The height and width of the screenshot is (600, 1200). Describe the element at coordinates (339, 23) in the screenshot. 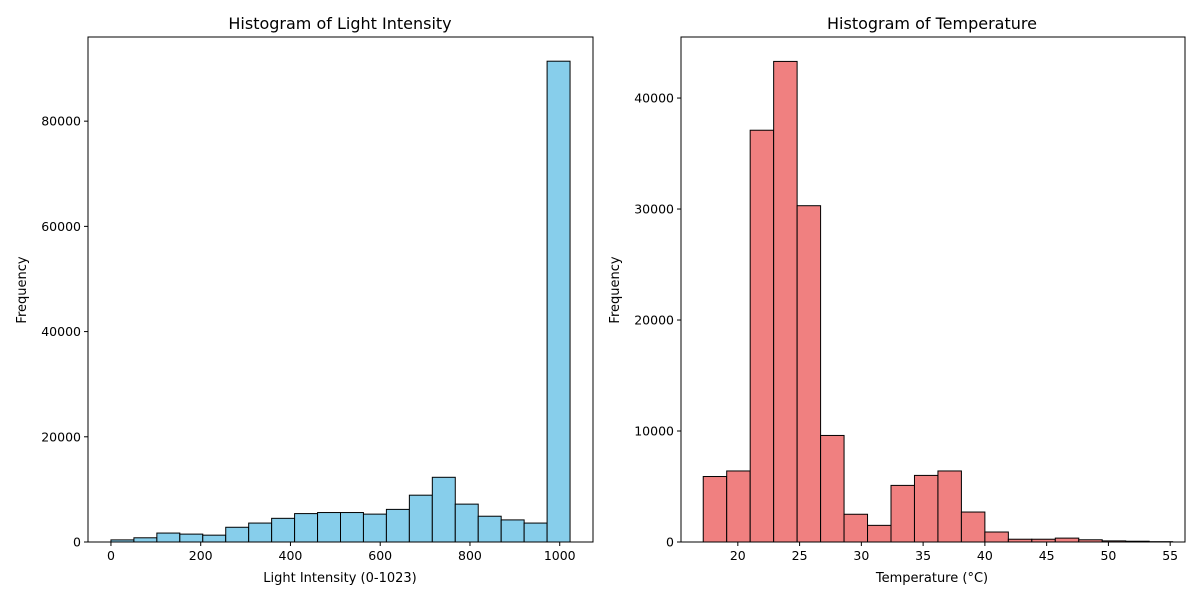

I see `light-intensity-title: Histogram of Light Intensity` at that location.